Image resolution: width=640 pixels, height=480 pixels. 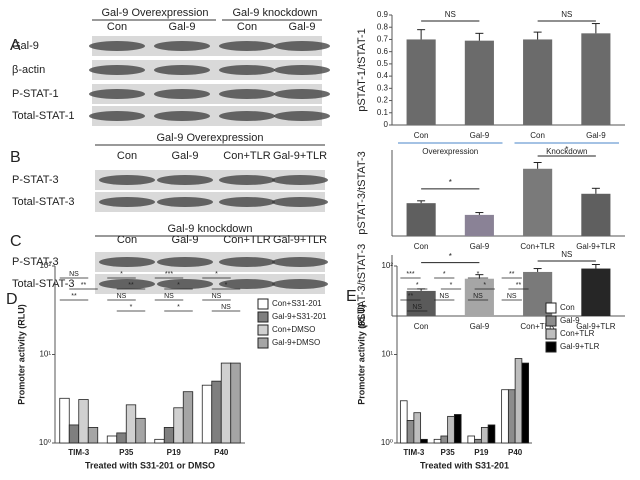 I want to click on panel-letter: E, so click(x=351, y=296).